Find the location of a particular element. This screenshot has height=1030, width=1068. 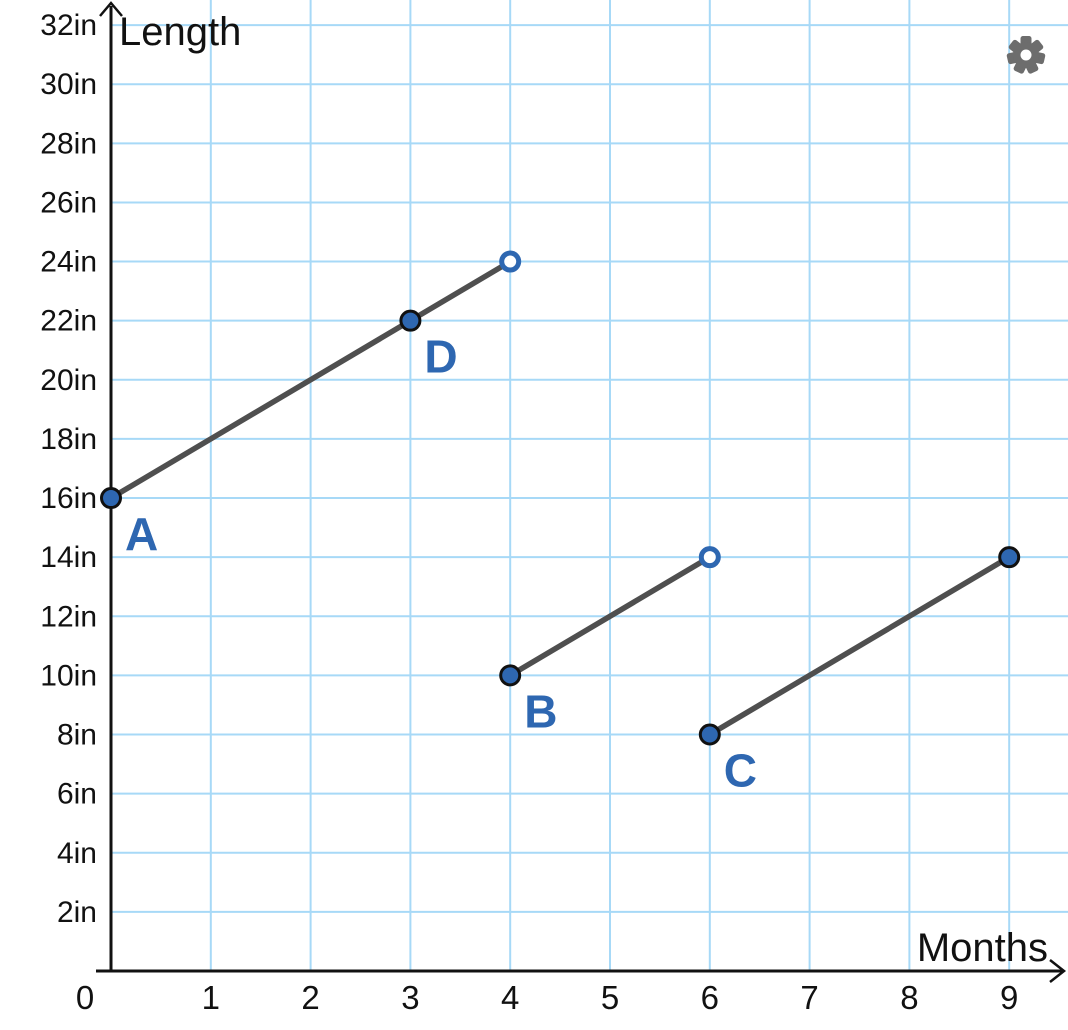

y-tick-label: 14in is located at coordinates (68, 557).